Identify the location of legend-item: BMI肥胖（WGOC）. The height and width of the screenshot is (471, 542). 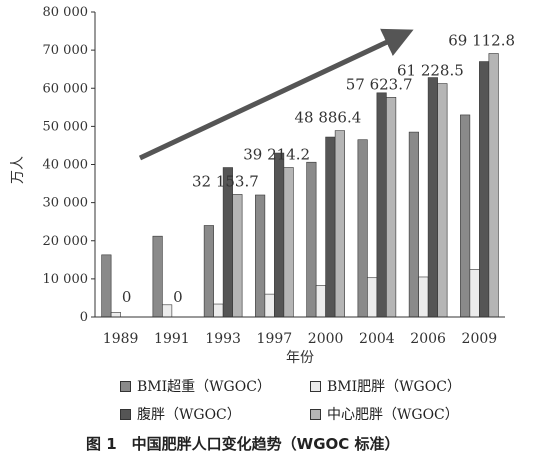
(405, 386).